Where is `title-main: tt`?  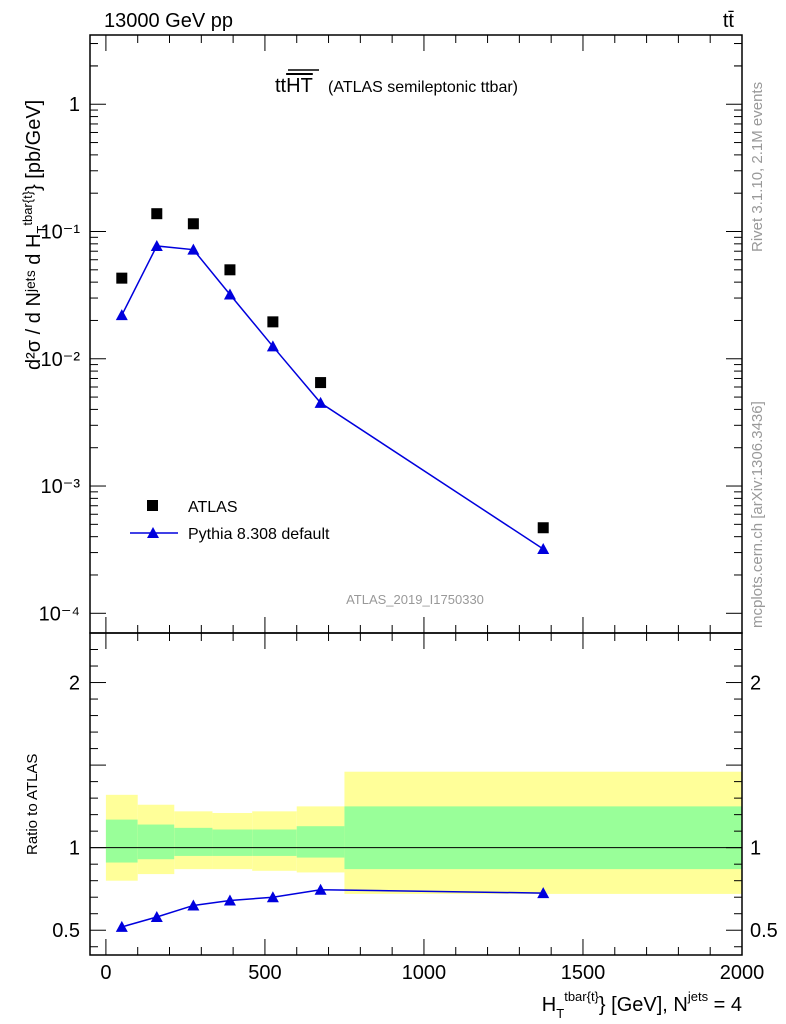
title-main: tt is located at coordinates (281, 86).